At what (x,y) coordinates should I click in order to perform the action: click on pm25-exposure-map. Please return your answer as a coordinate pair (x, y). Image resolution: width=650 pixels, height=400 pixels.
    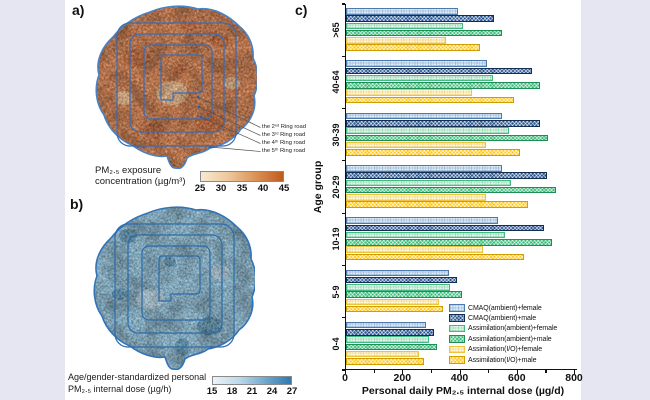
    Looking at the image, I should click on (175, 88).